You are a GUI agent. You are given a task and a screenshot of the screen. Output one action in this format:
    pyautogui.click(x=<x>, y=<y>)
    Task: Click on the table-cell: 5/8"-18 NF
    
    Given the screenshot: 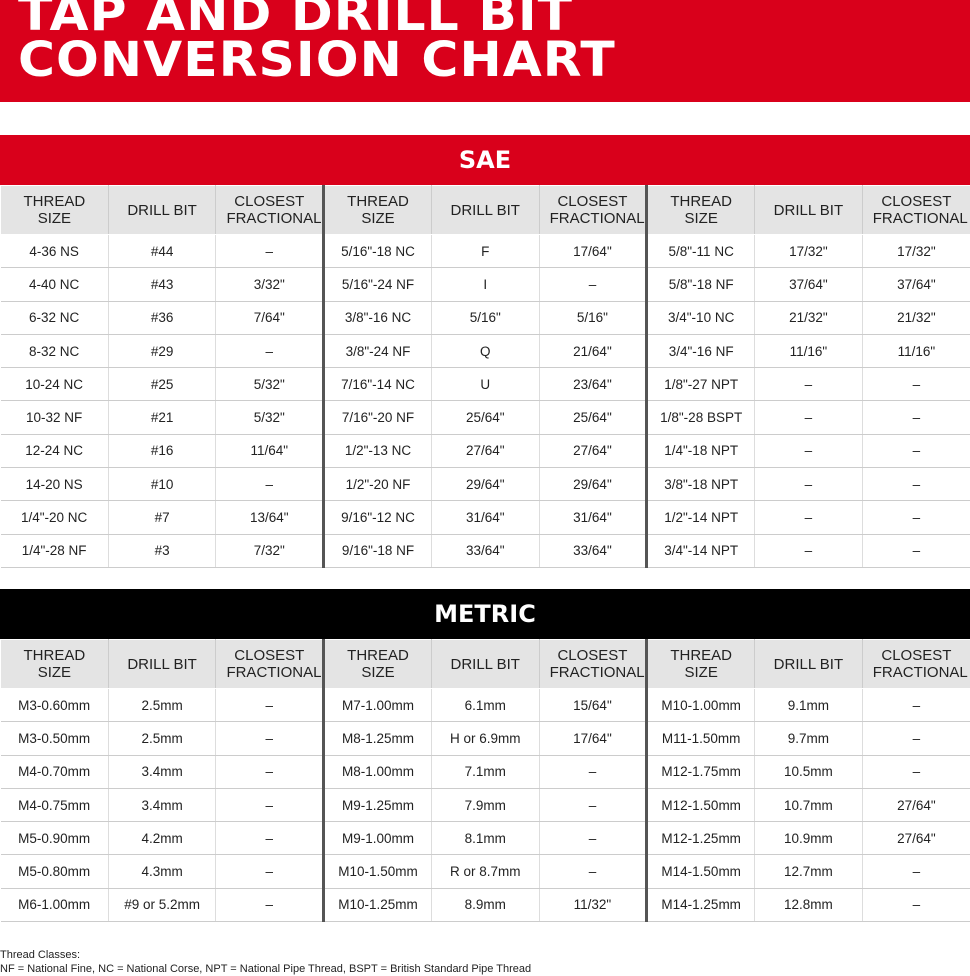 What is the action you would take?
    pyautogui.click(x=701, y=284)
    